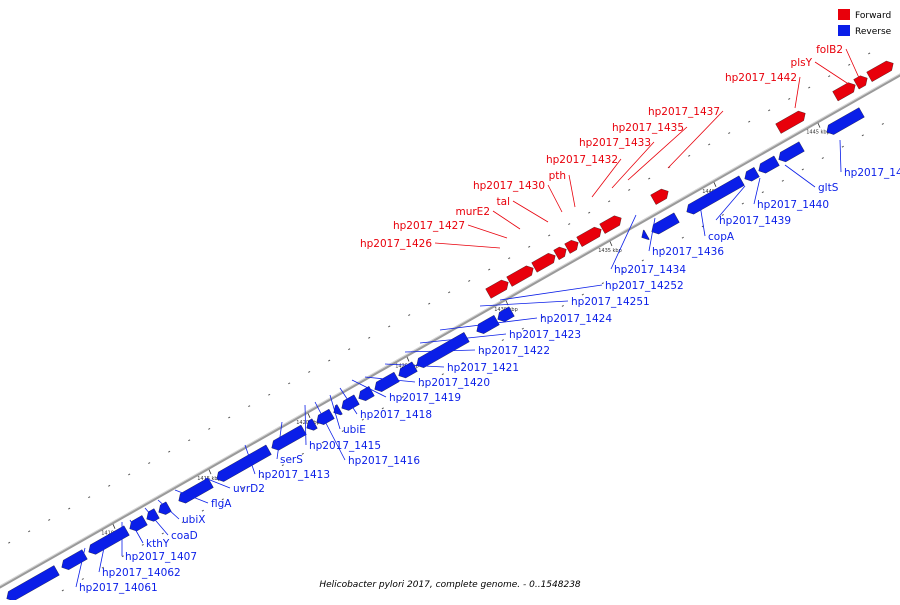 This screenshot has height=605, width=900. Describe the element at coordinates (829, 50) in the screenshot. I see `gene-label: folB2` at that location.